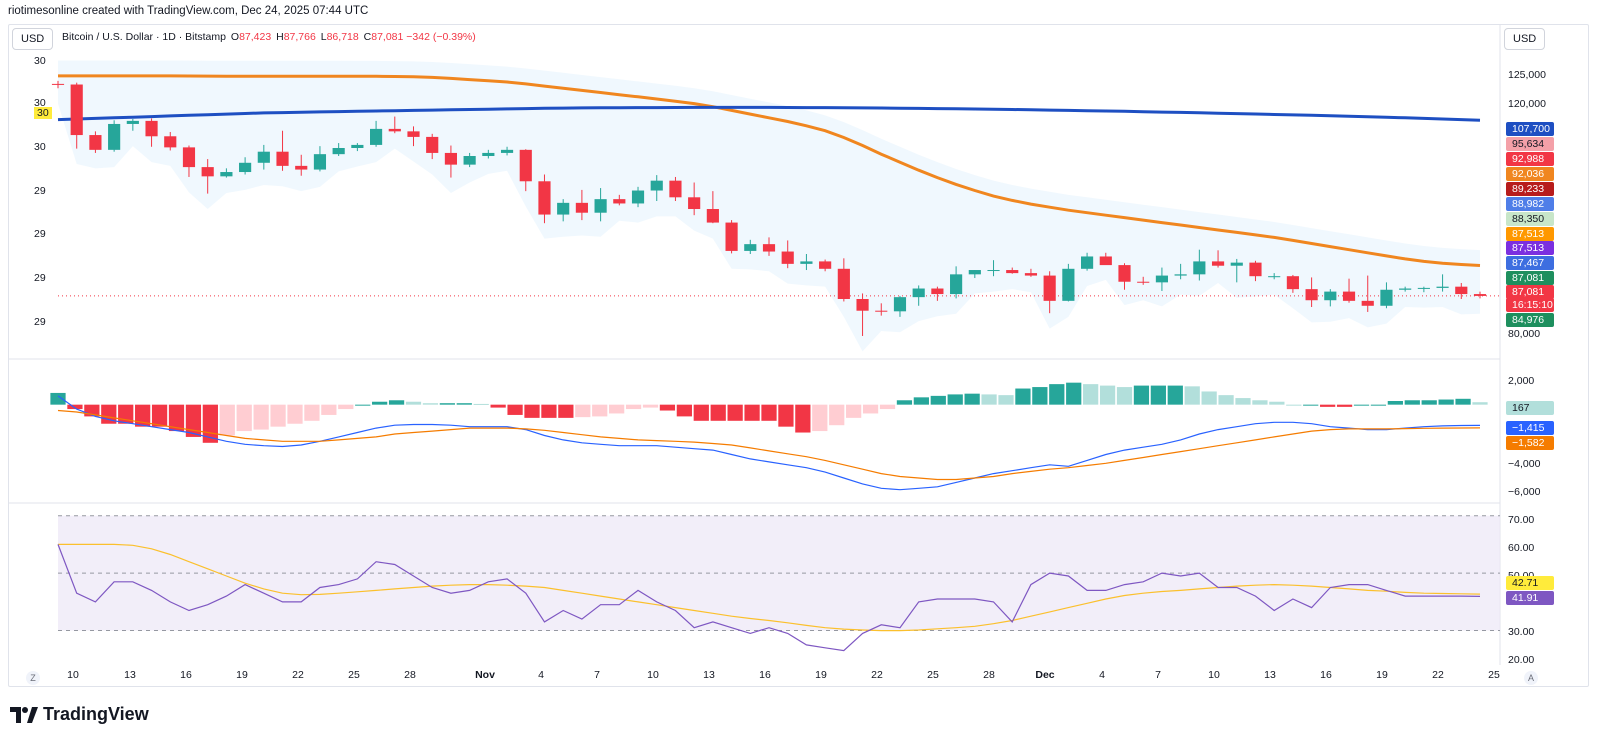  What do you see at coordinates (79, 714) in the screenshot?
I see `tradingview-logo: TradingView` at bounding box center [79, 714].